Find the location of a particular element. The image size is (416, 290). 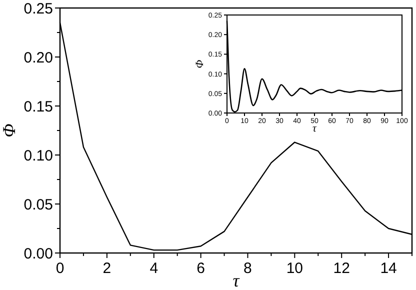

y-tick-label: 0.00 is located at coordinates (38, 253).